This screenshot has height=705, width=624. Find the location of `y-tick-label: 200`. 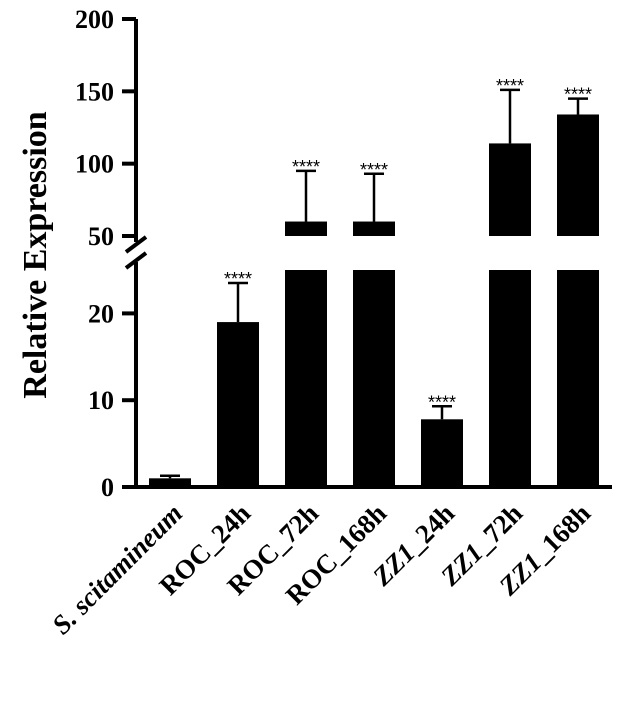

y-tick-label: 200 is located at coordinates (94, 19).